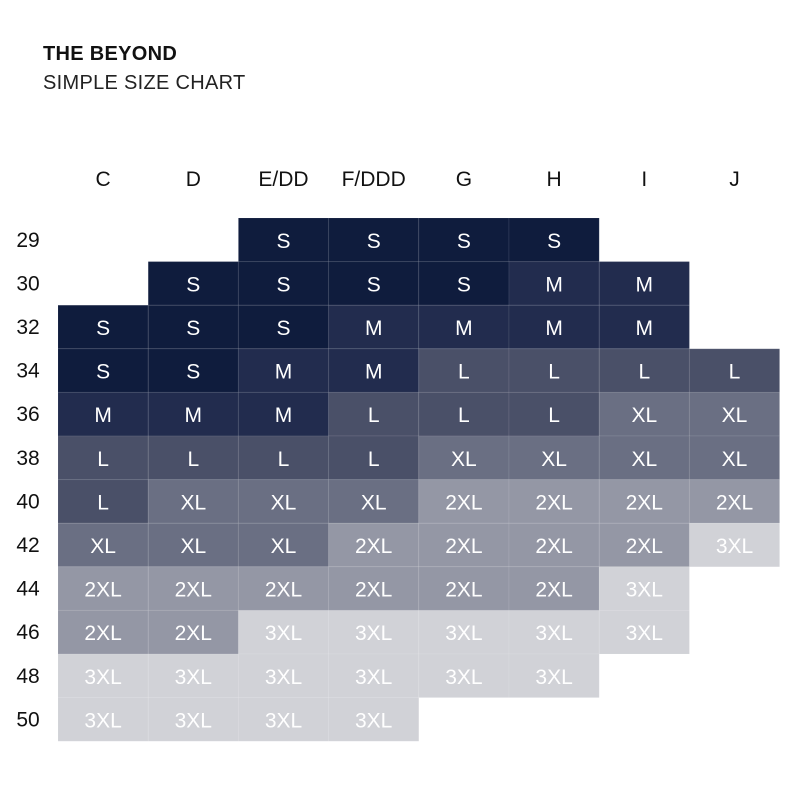 This screenshot has width=800, height=800. Describe the element at coordinates (283, 179) in the screenshot. I see `column-label: E/DD` at that location.